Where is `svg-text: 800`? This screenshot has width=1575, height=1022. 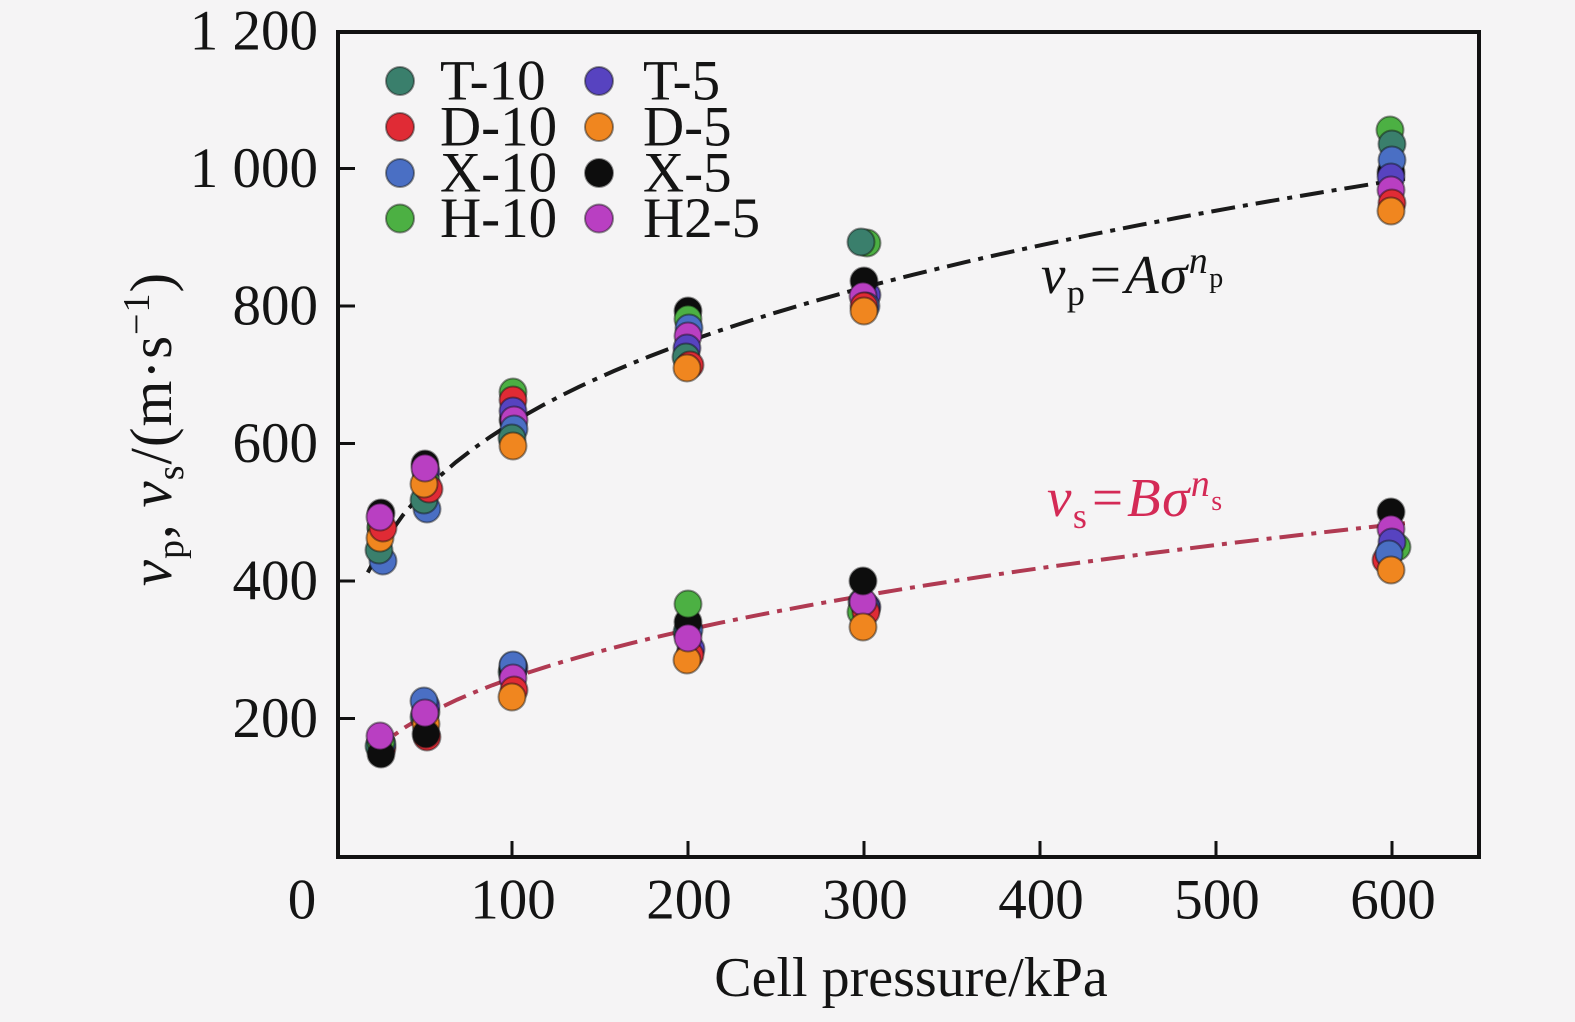 svg-text: 800 is located at coordinates (276, 306).